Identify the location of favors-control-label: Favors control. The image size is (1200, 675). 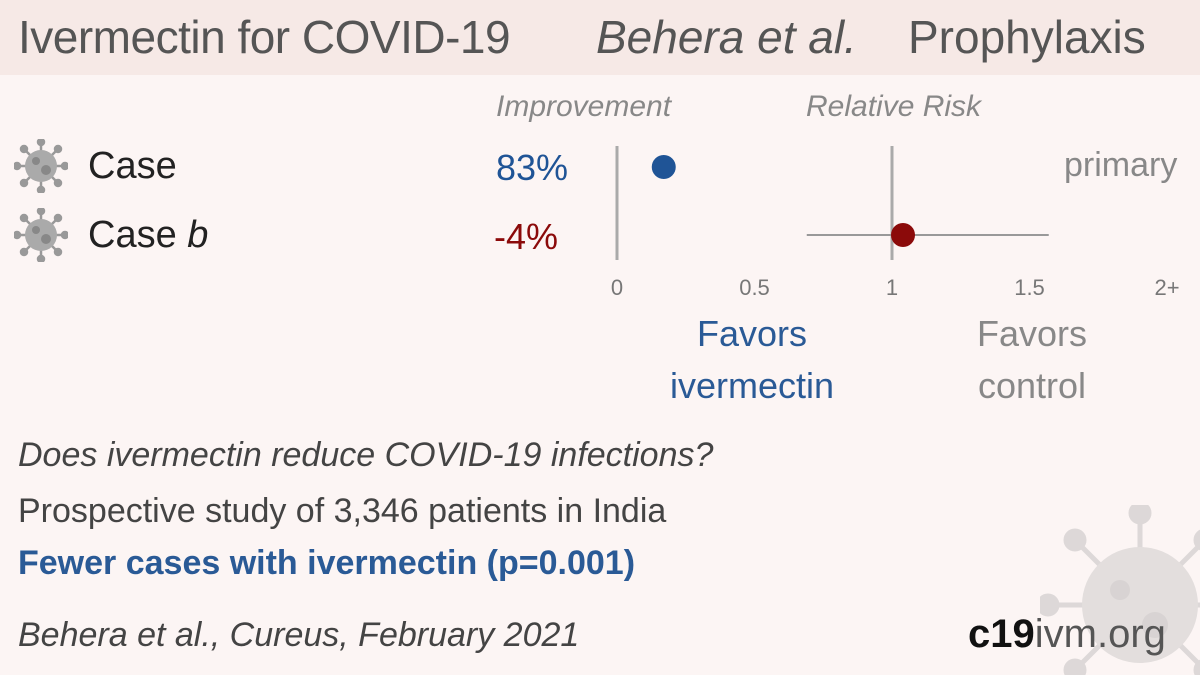
(1032, 359).